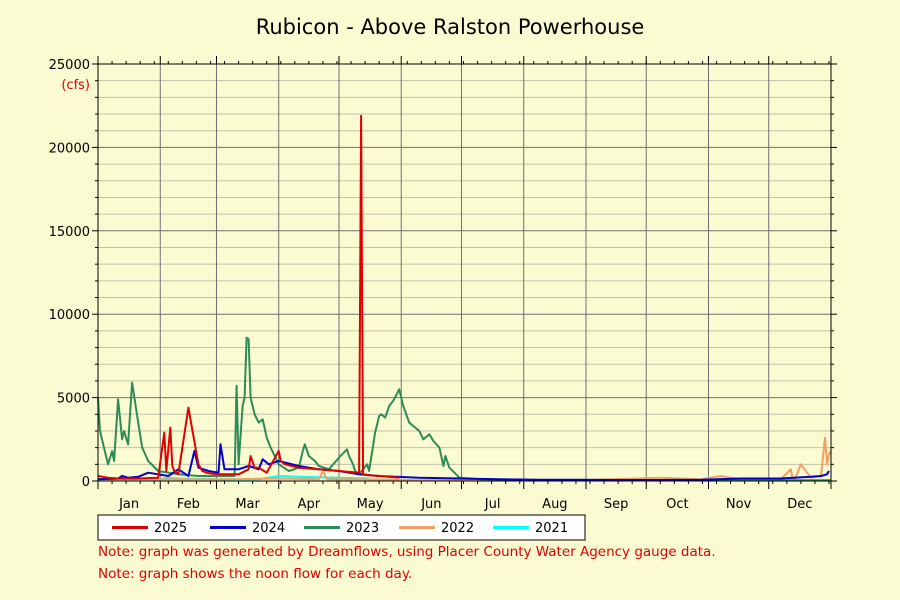  What do you see at coordinates (677, 504) in the screenshot?
I see `x-tick-label: Oct` at bounding box center [677, 504].